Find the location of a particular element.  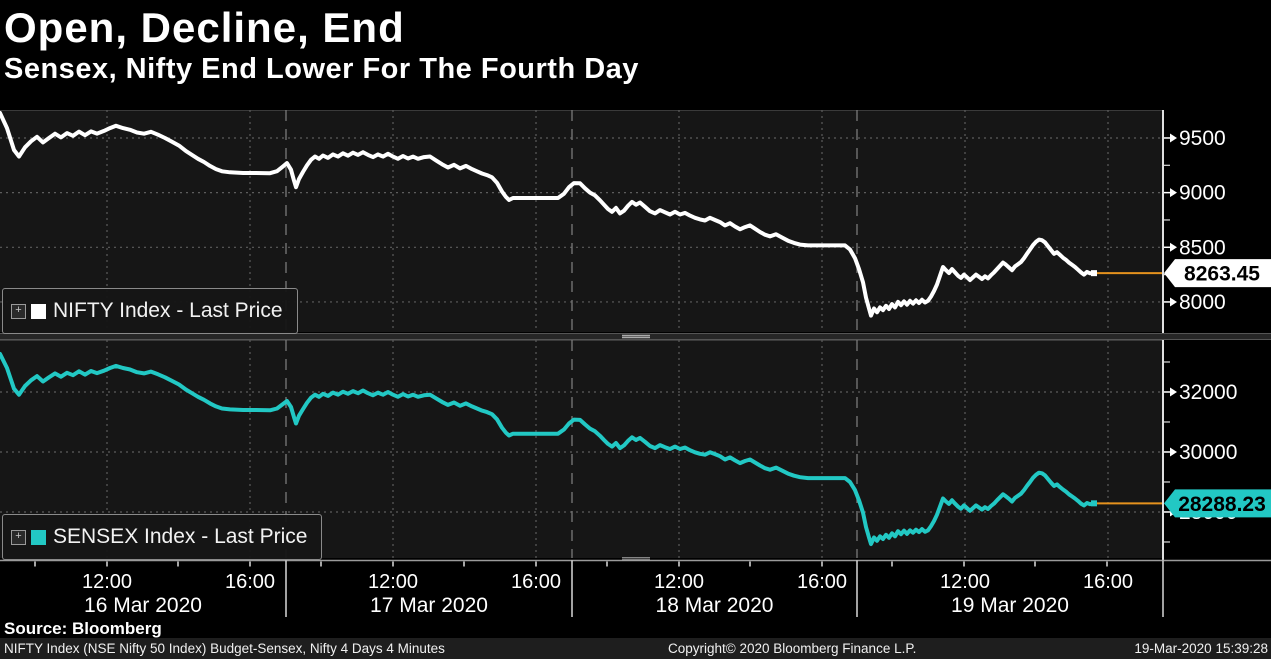

nifty-color-chip is located at coordinates (38, 311).